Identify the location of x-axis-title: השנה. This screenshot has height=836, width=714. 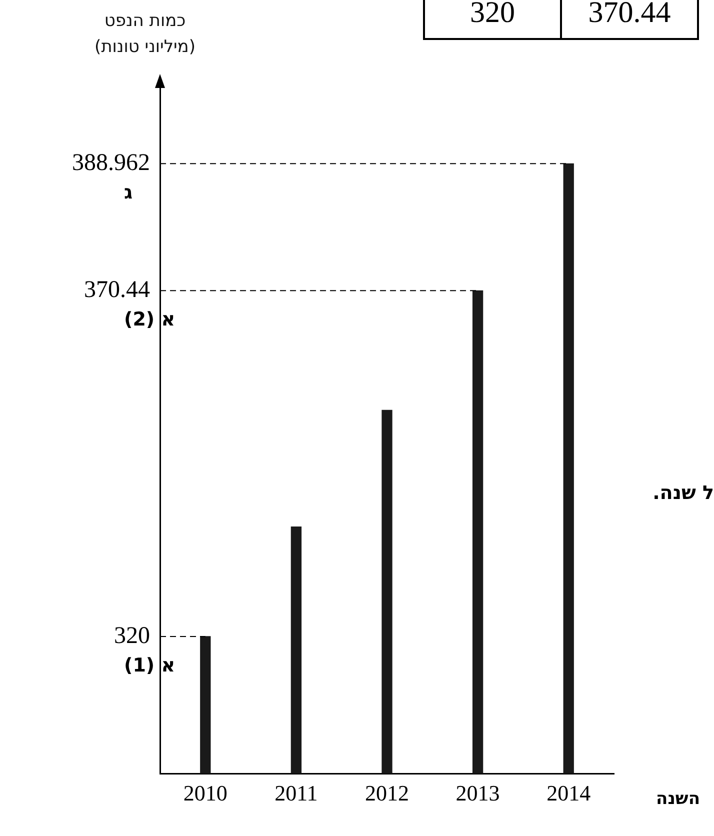
(678, 799).